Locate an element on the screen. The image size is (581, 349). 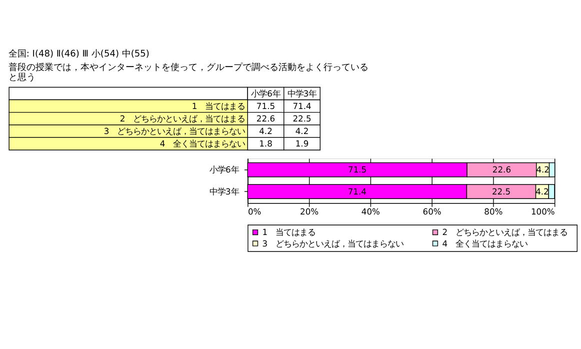
y-tick-label: 1 当てはまる is located at coordinates (219, 105).